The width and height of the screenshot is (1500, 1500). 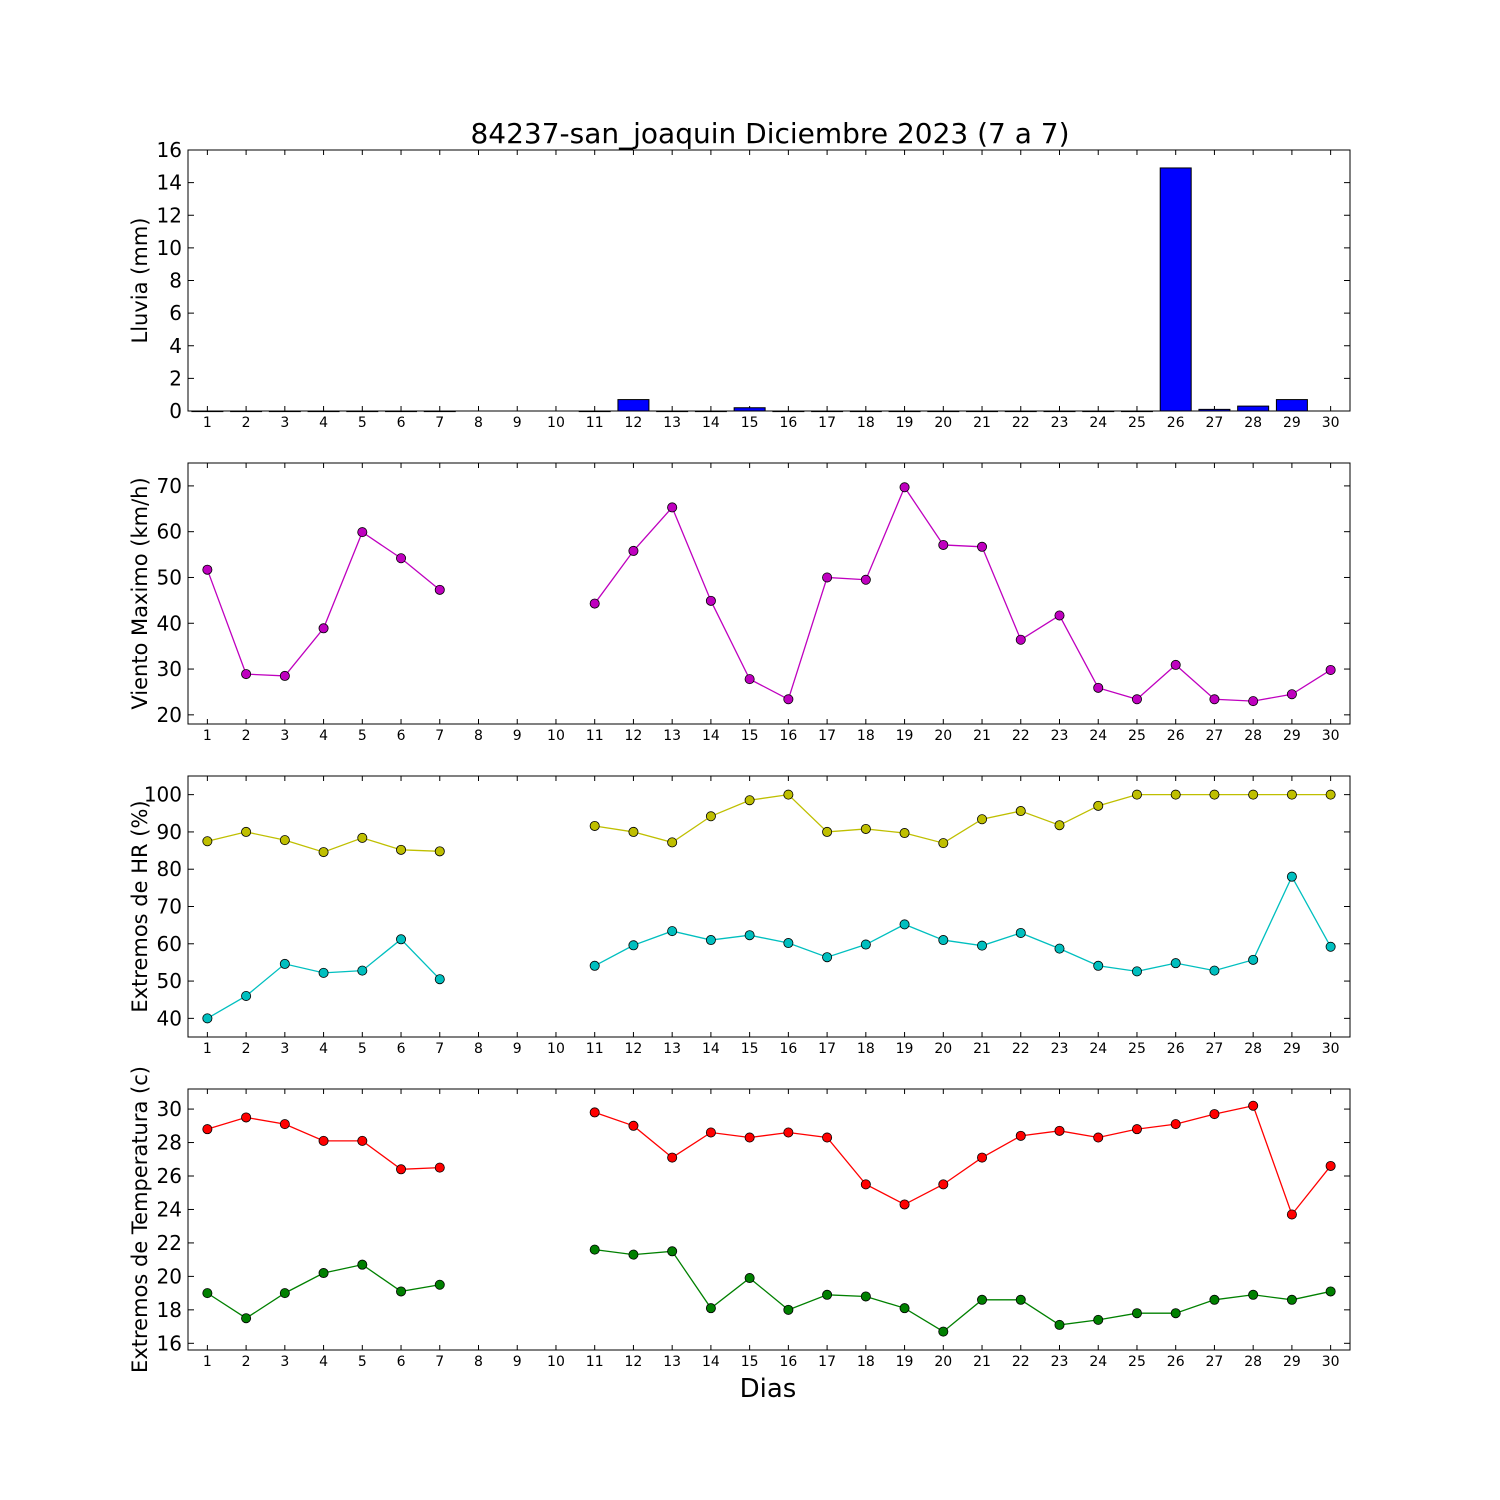 What do you see at coordinates (1137, 1362) in the screenshot?
I see `x-tick-label: 25` at bounding box center [1137, 1362].